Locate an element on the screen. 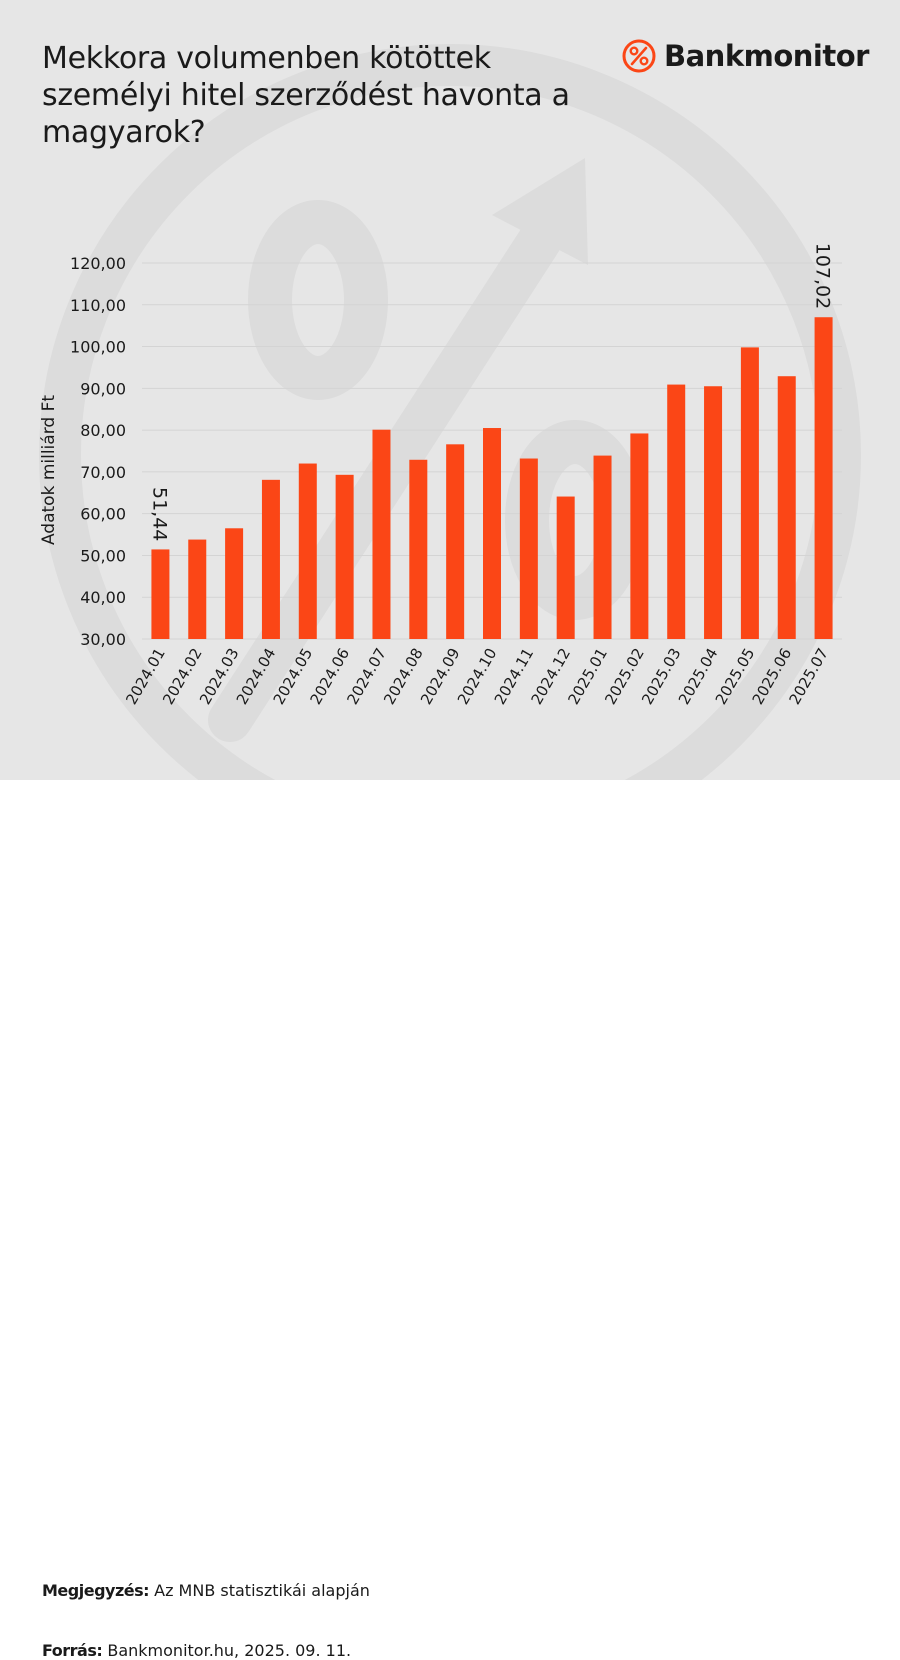 The width and height of the screenshot is (900, 1660). bar-2024.06 is located at coordinates (344, 556).